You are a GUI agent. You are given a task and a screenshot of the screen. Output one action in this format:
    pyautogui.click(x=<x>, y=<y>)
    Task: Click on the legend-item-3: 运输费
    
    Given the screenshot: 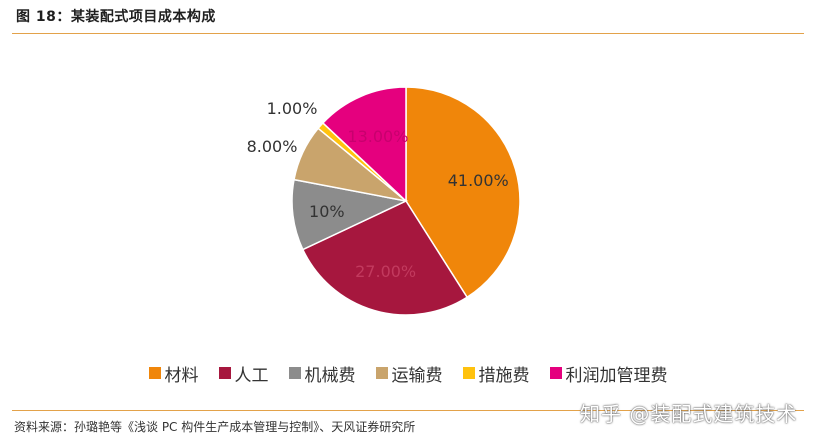 What is the action you would take?
    pyautogui.click(x=409, y=373)
    